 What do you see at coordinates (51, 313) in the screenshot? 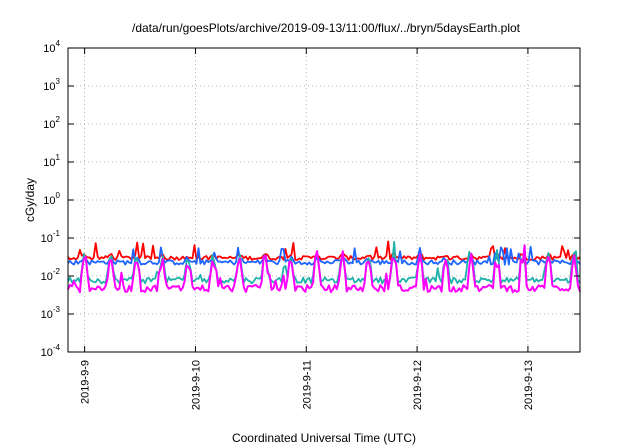
I see `y-tick-label: 10⁻³` at bounding box center [51, 313].